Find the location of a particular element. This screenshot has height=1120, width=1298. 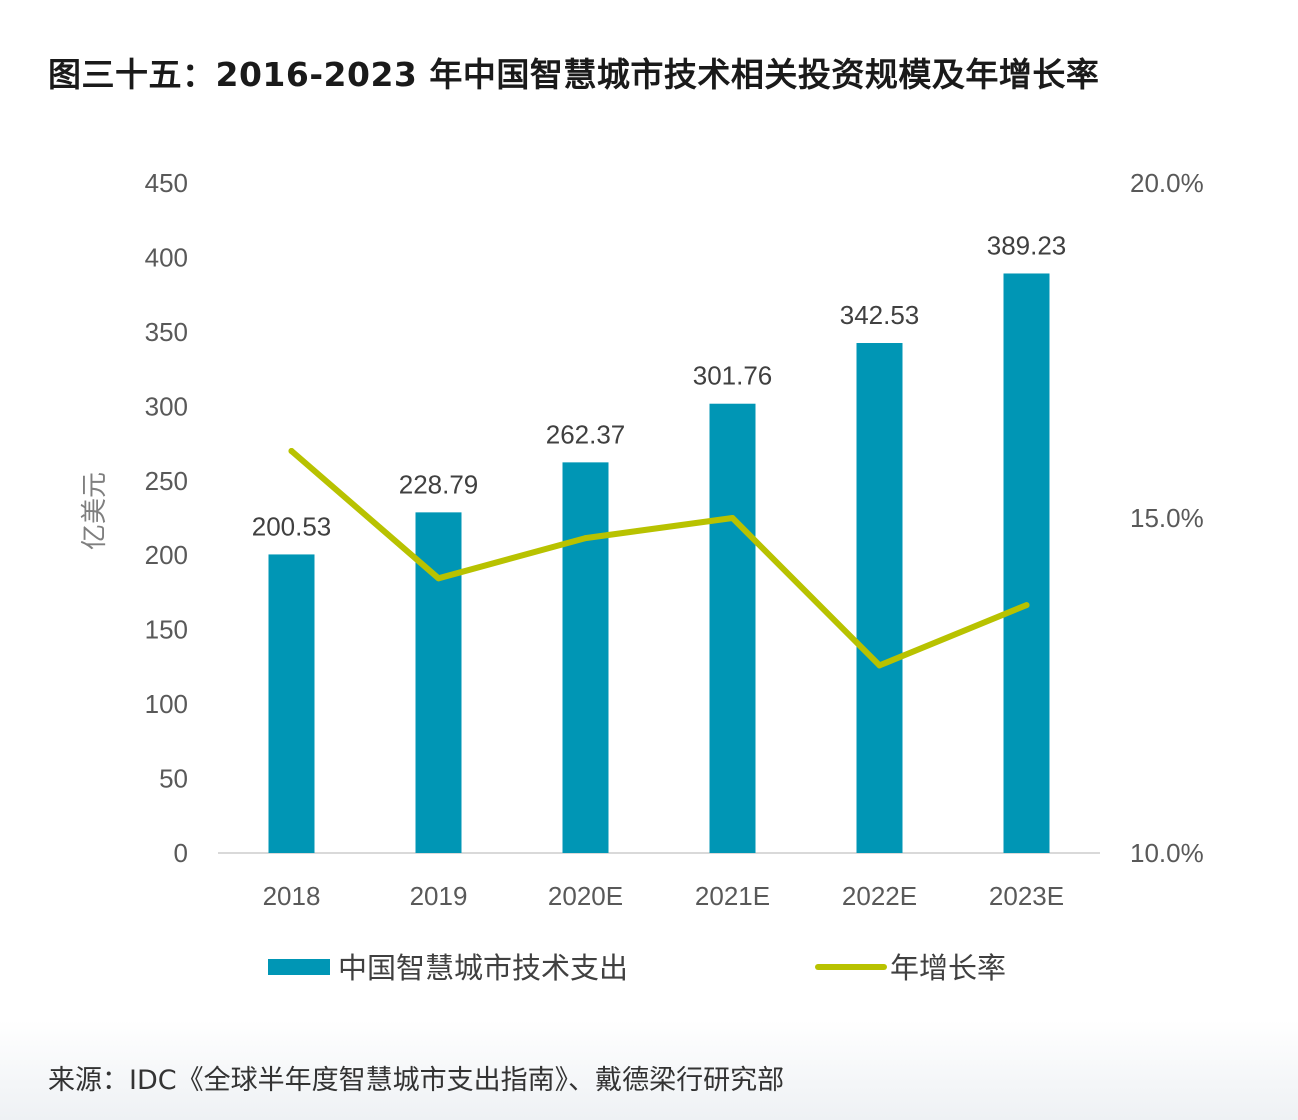

y-tick-label: 450 is located at coordinates (166, 183).